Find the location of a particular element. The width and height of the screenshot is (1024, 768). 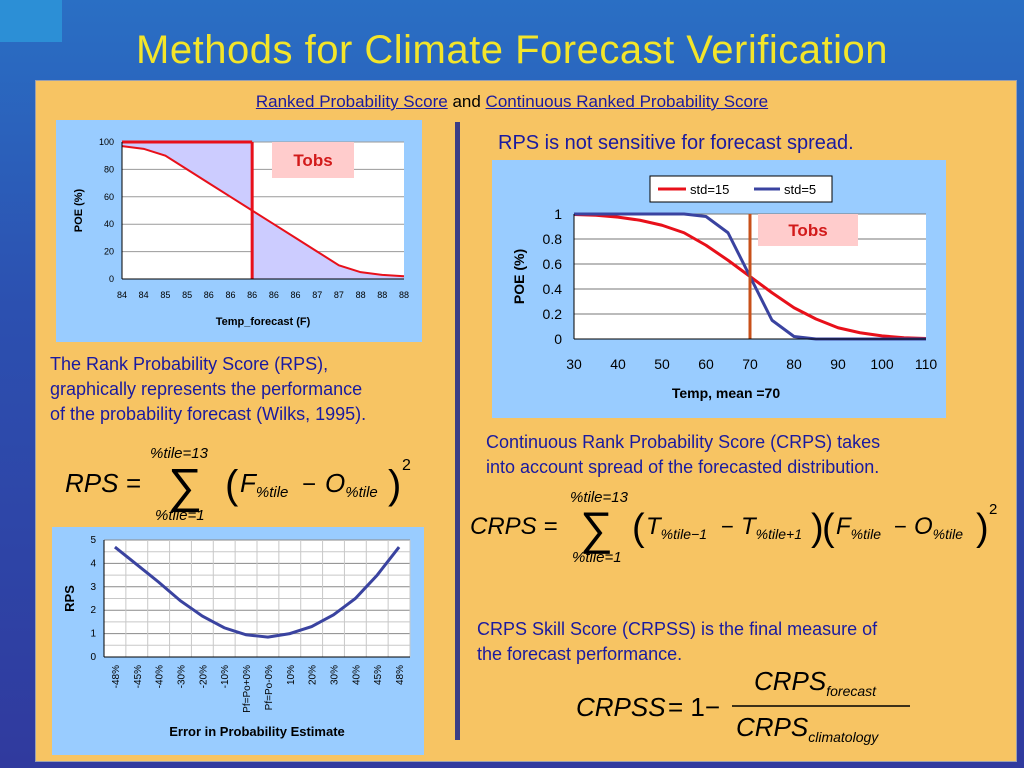

tobs-tag-box is located at coordinates (808, 230).